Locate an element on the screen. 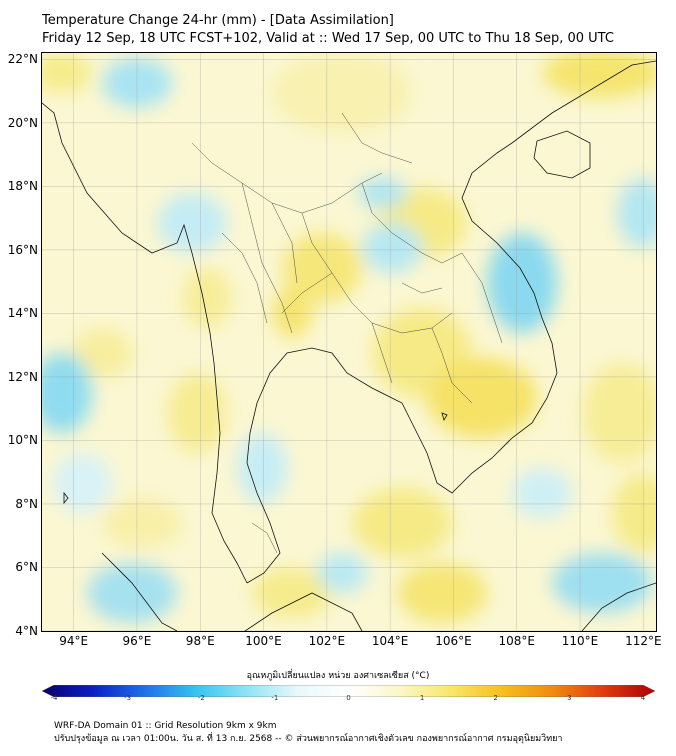 This screenshot has height=756, width=676. colorbar-tick-label: 3 is located at coordinates (569, 698).